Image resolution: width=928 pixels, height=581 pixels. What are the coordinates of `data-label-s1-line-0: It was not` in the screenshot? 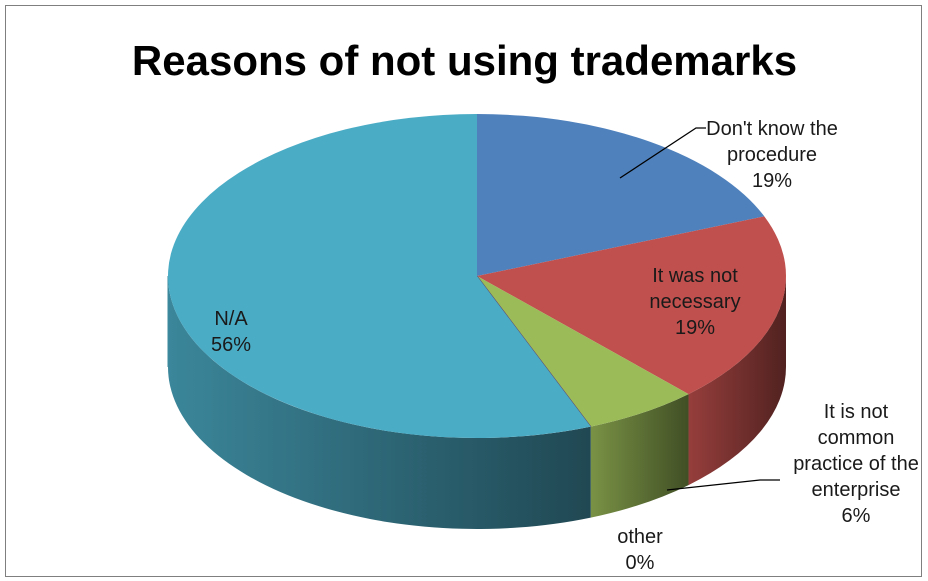 It's located at (695, 276).